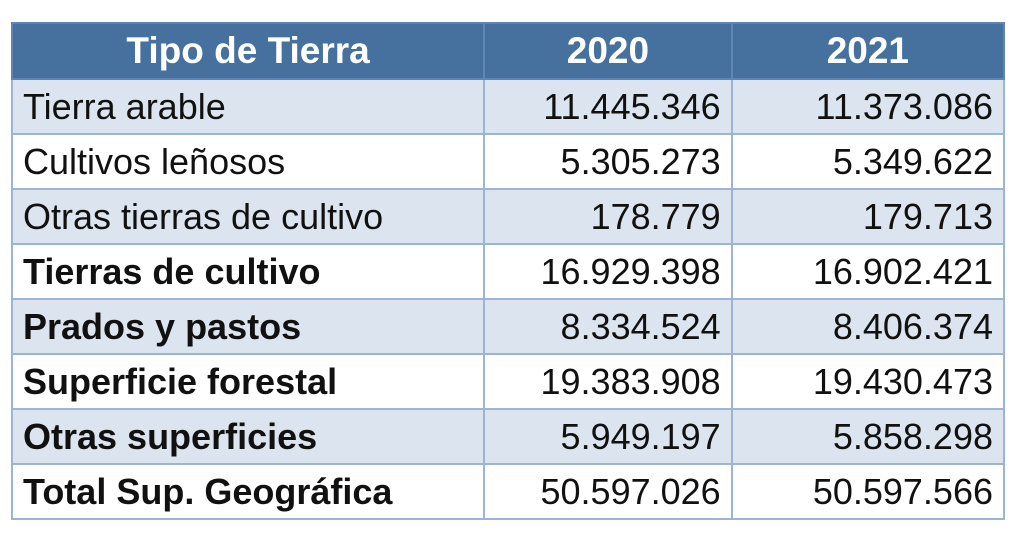  What do you see at coordinates (608, 161) in the screenshot?
I see `value-2020: 5.305.273` at bounding box center [608, 161].